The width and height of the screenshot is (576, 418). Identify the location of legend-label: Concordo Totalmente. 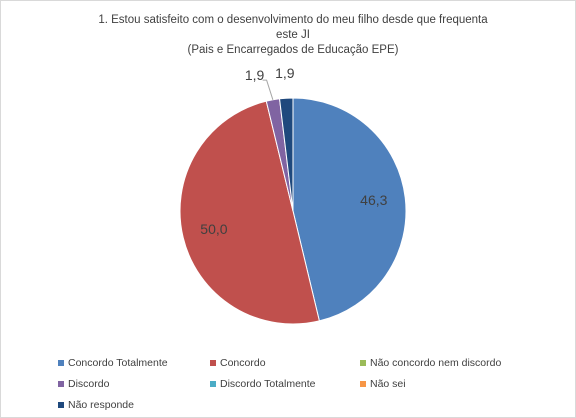
(118, 363).